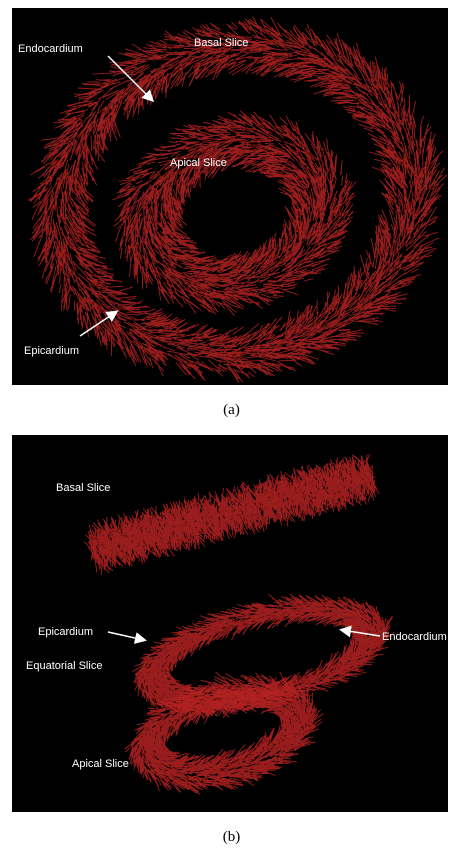  I want to click on label-apical-slice: Apical Slice, so click(198, 163).